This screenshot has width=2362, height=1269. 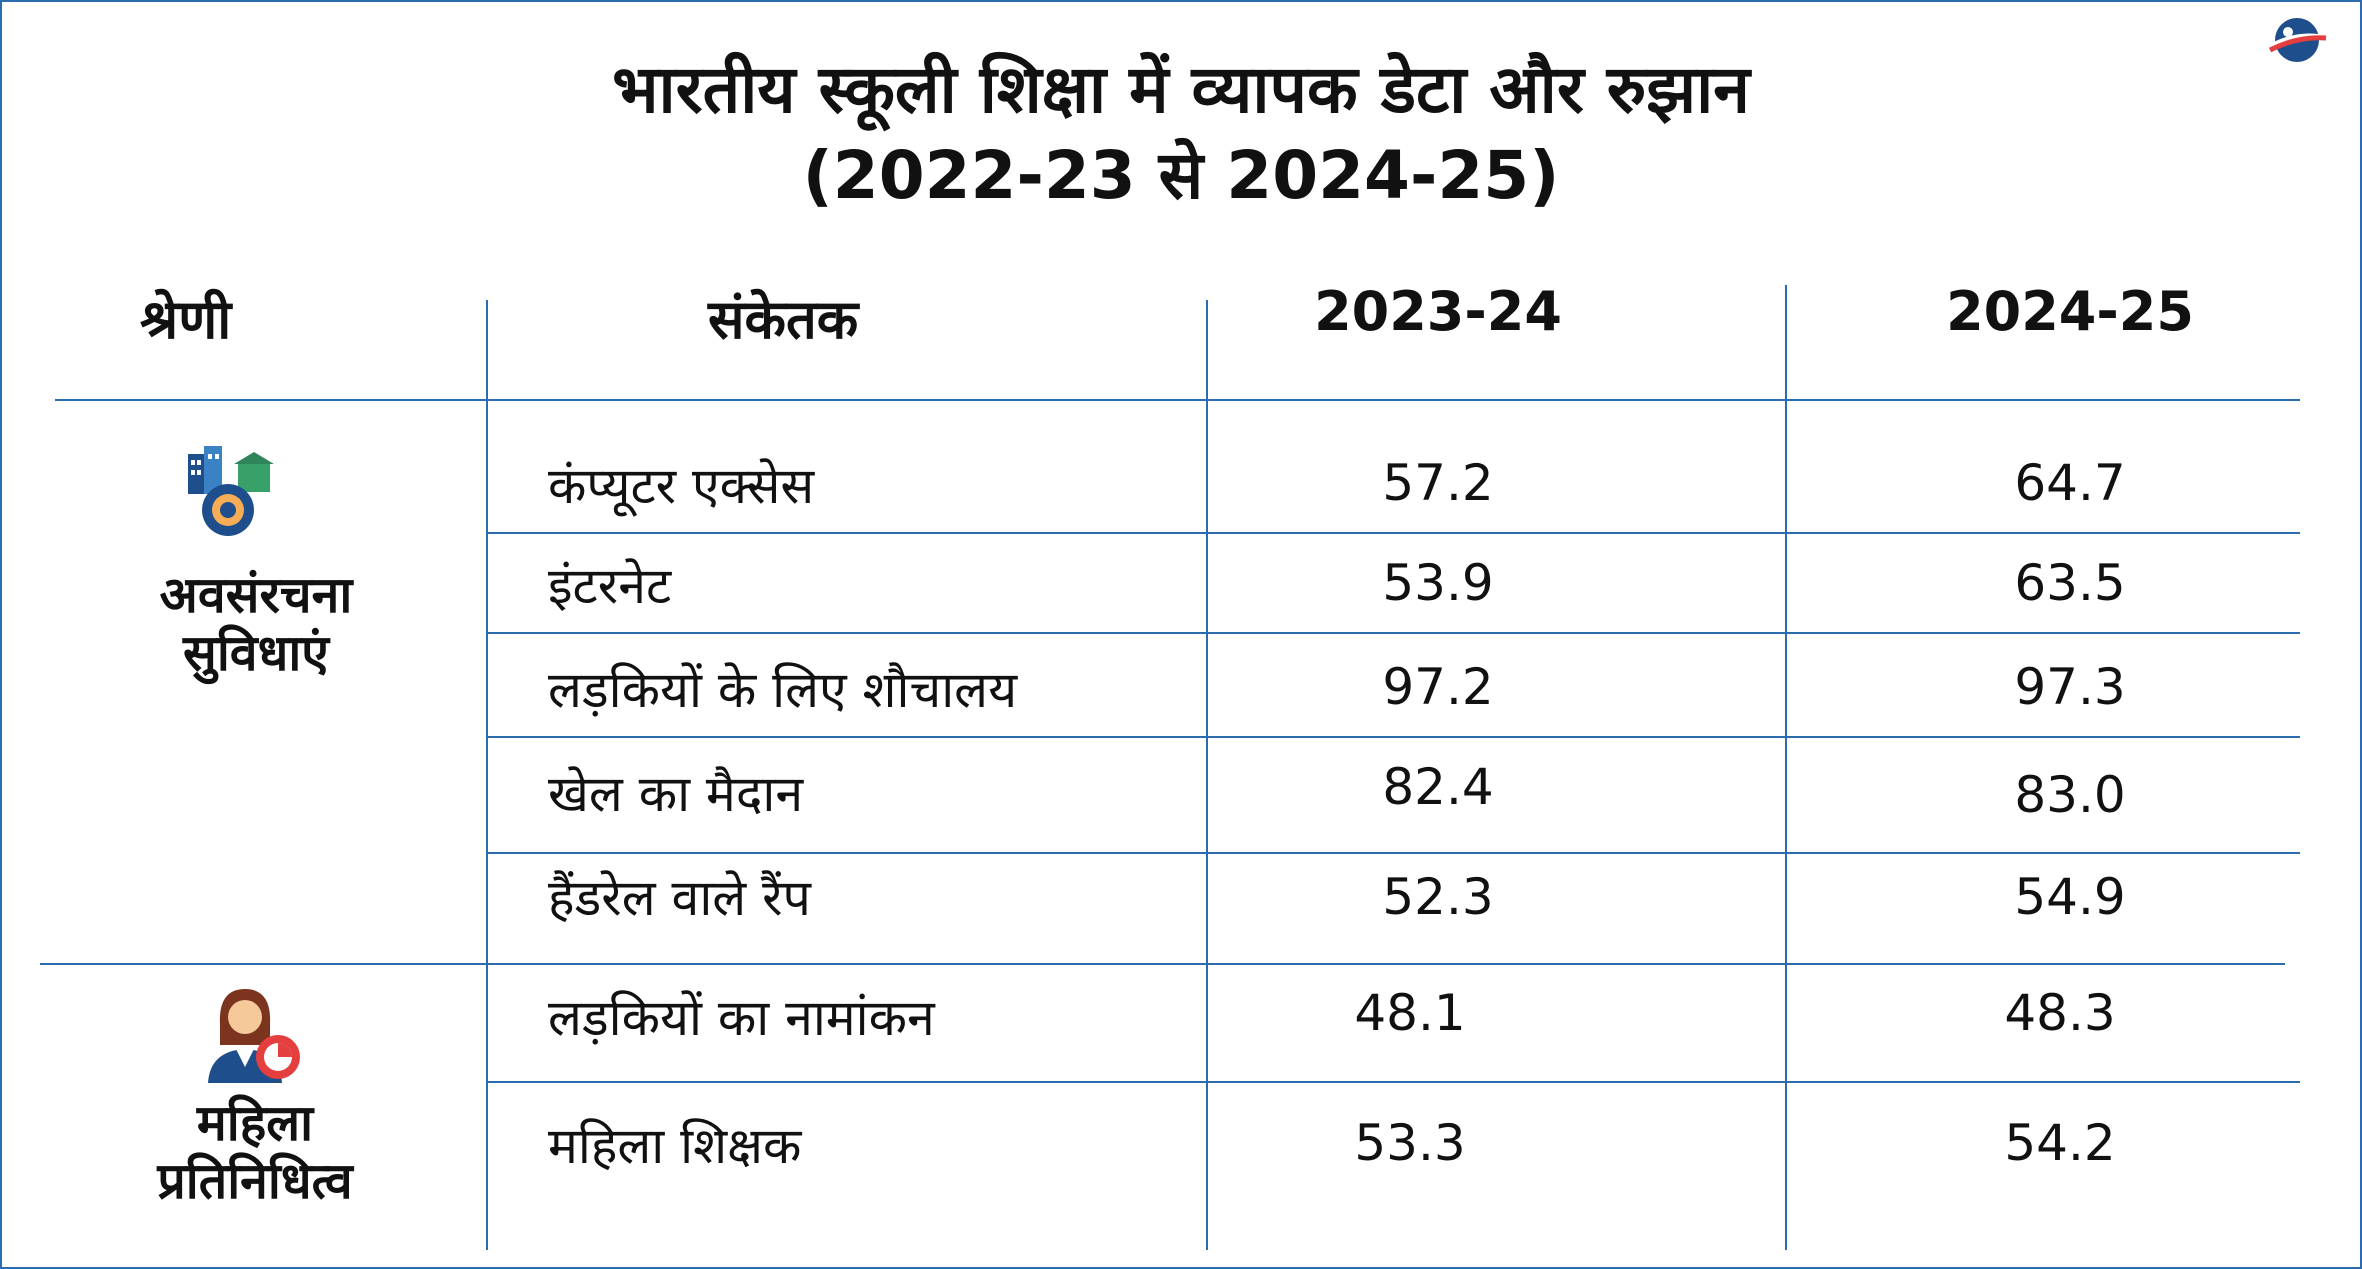 I want to click on grid-hline-r4, so click(x=1393, y=853).